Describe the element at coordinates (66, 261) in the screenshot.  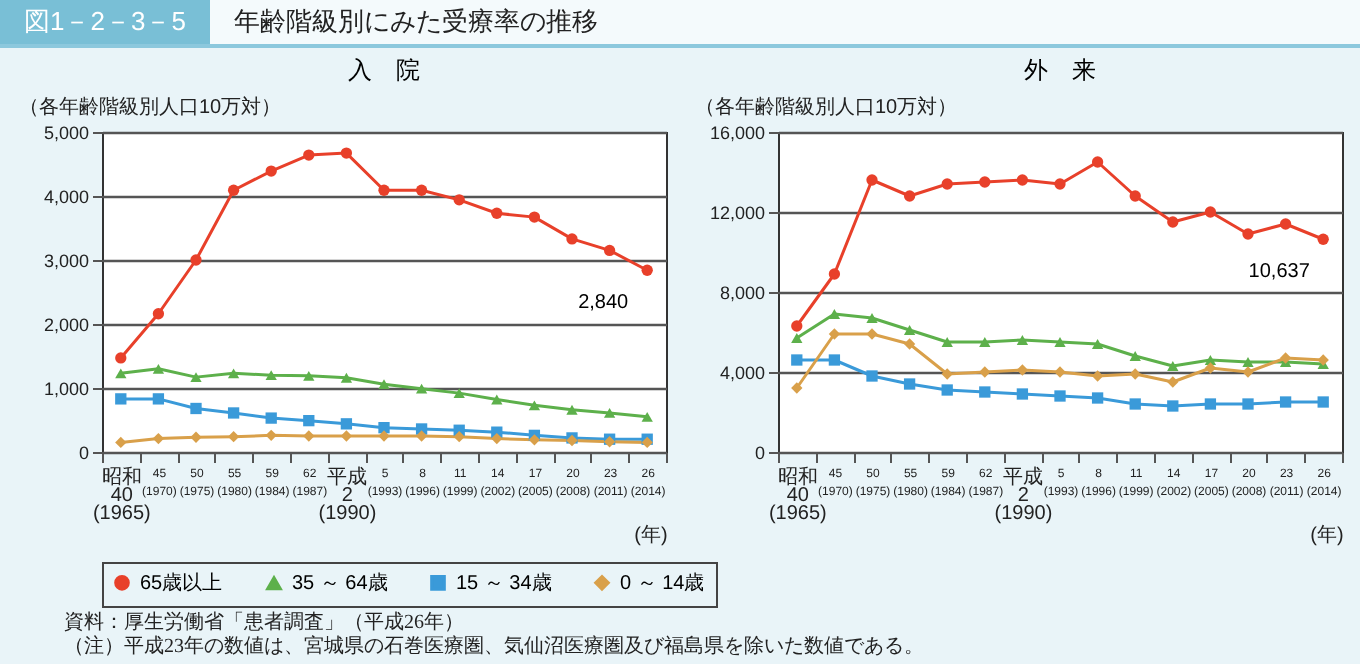
I see `y-tick-label: 3,000` at that location.